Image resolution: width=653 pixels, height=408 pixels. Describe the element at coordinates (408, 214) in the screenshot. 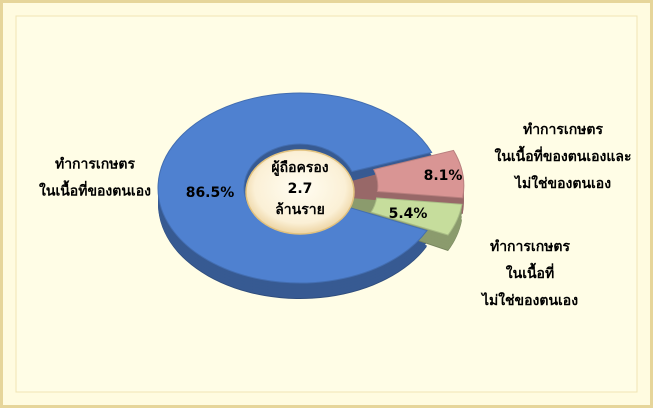

I see `value-label: 5.4%` at that location.